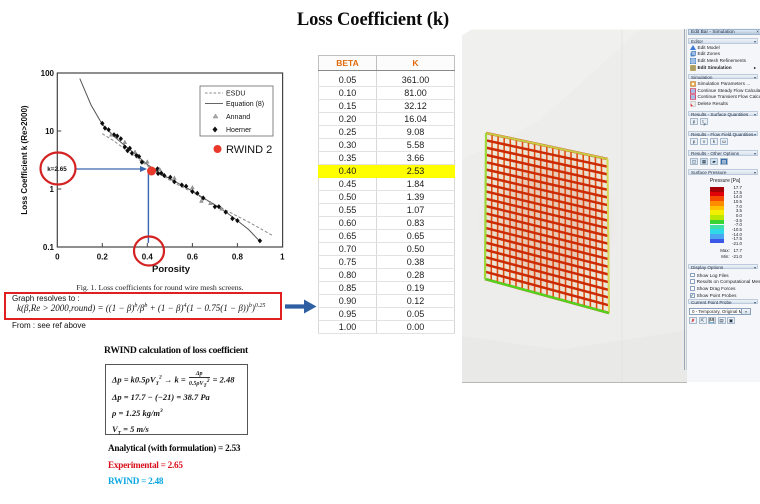 This screenshot has width=760, height=504. I want to click on svg-text: Porosity, so click(171, 269).